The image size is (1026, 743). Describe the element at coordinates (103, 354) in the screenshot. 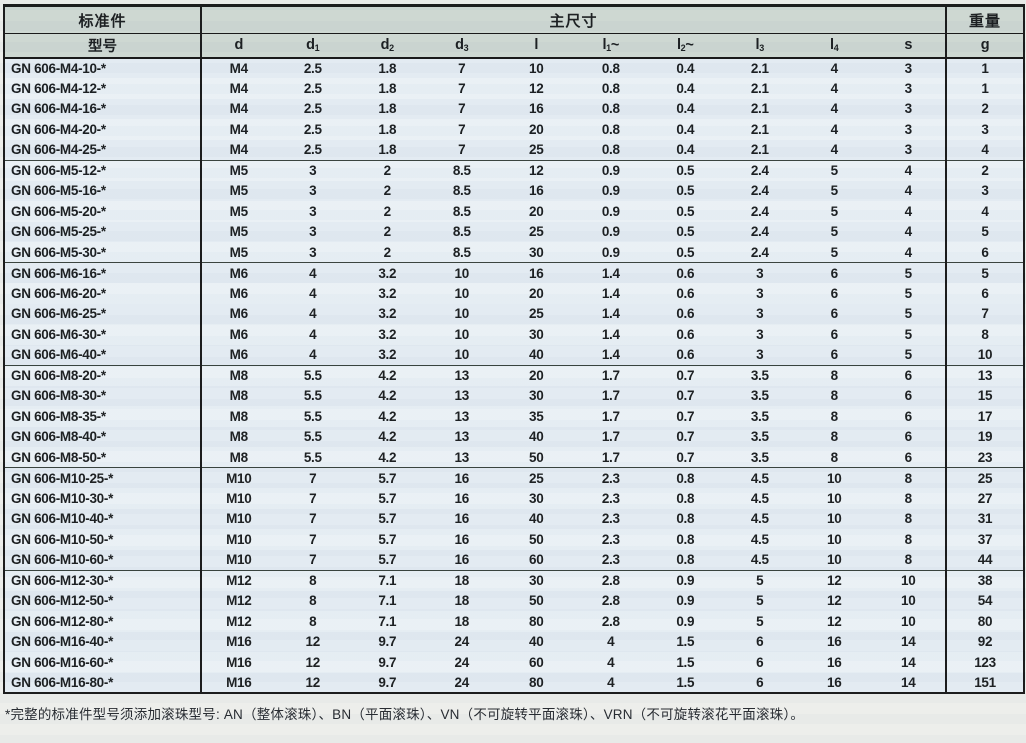

I see `model-cell: GN 606-M6-40-*` at that location.